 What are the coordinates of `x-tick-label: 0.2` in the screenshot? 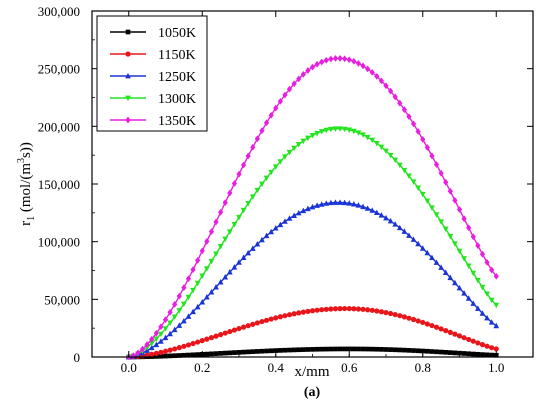 It's located at (202, 367).